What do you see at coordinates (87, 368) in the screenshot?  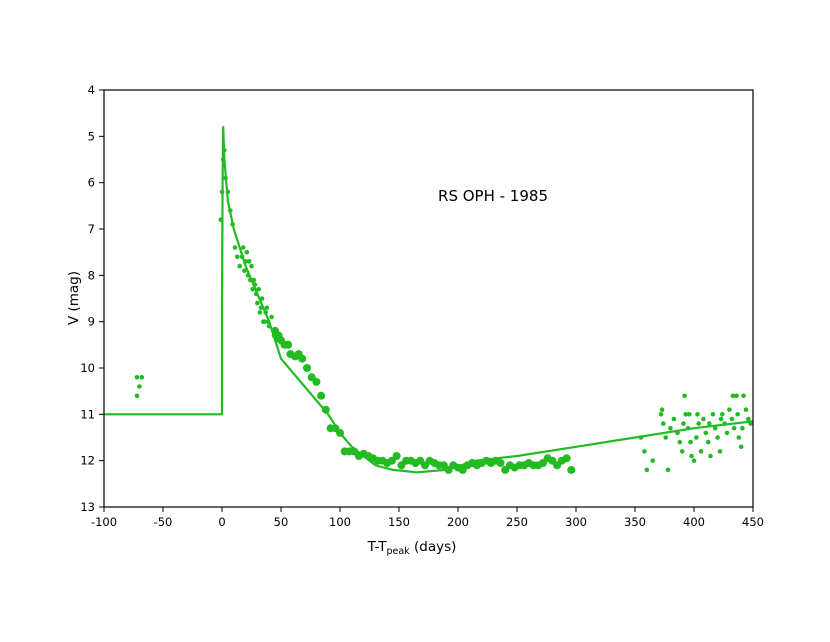 I see `y-tick-label: 10` at bounding box center [87, 368].